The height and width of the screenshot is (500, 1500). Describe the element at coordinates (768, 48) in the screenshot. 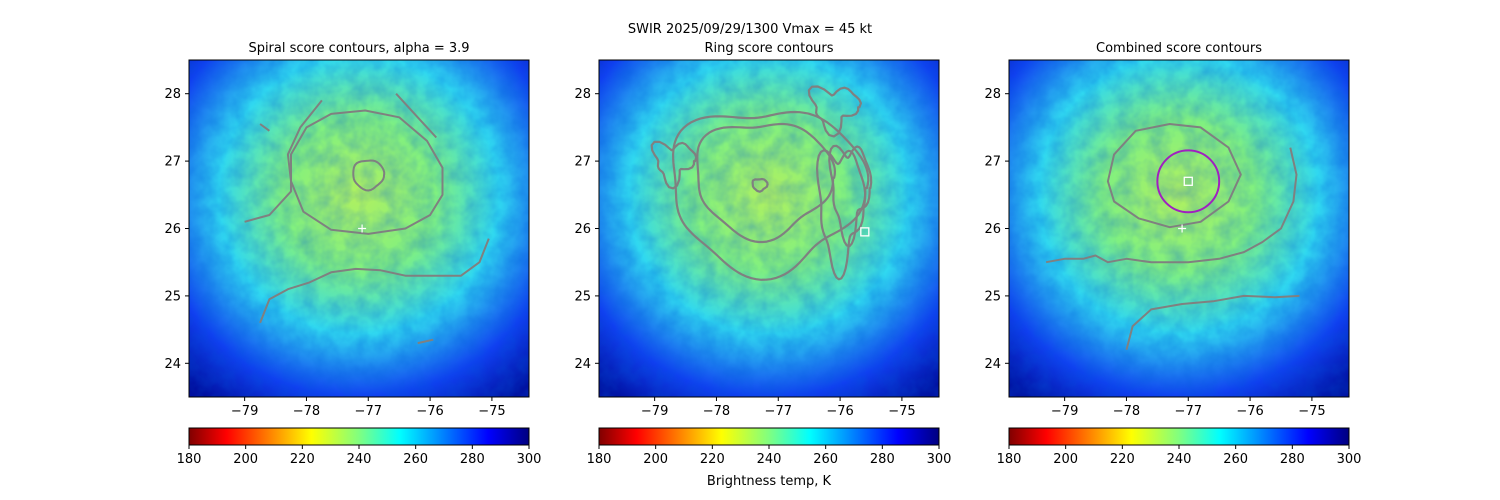

I see `panel-title: Ring score contours` at that location.